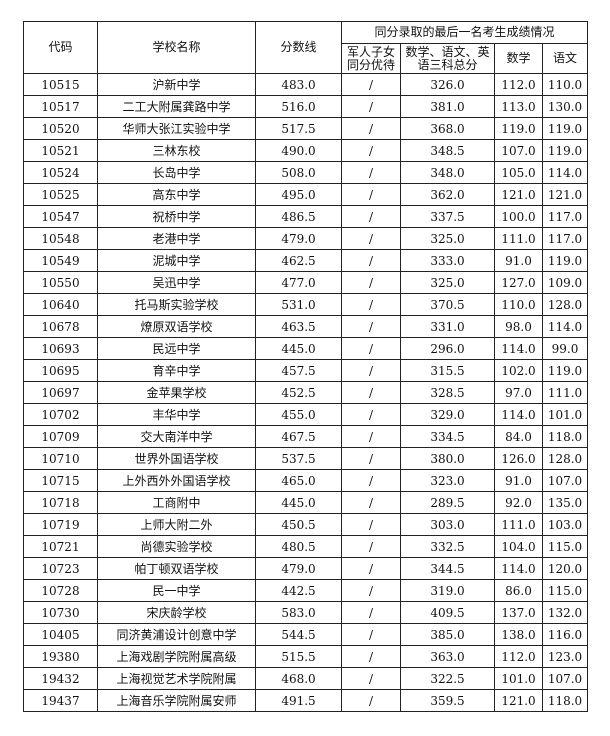  I want to click on cell-score-line: 468.0, so click(298, 678).